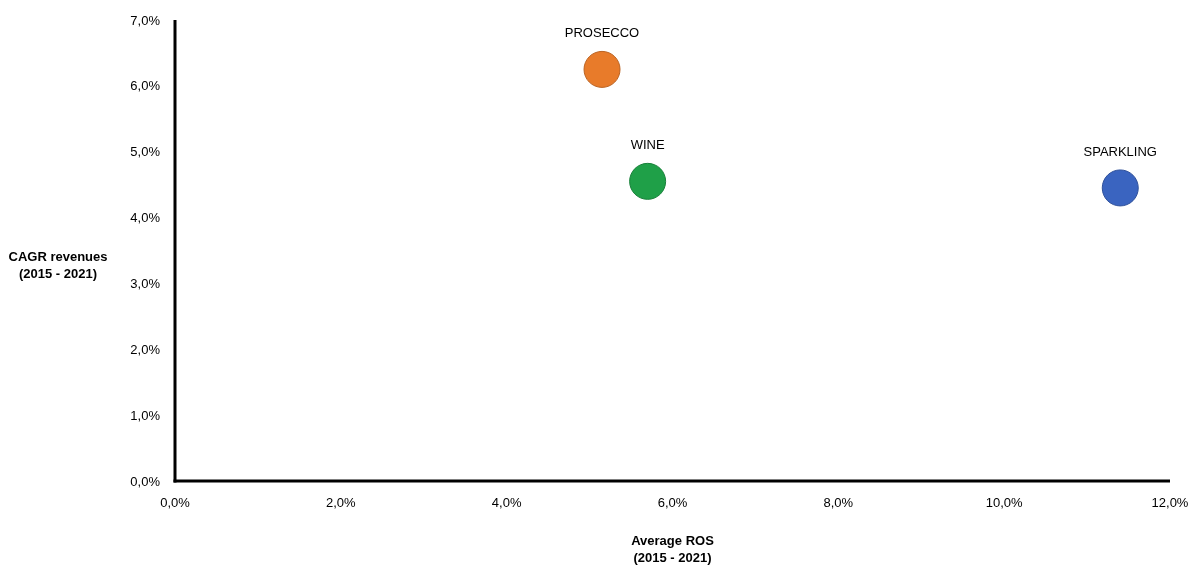 Image resolution: width=1196 pixels, height=569 pixels. What do you see at coordinates (1004, 502) in the screenshot?
I see `x-tick-label: 10,0%` at bounding box center [1004, 502].